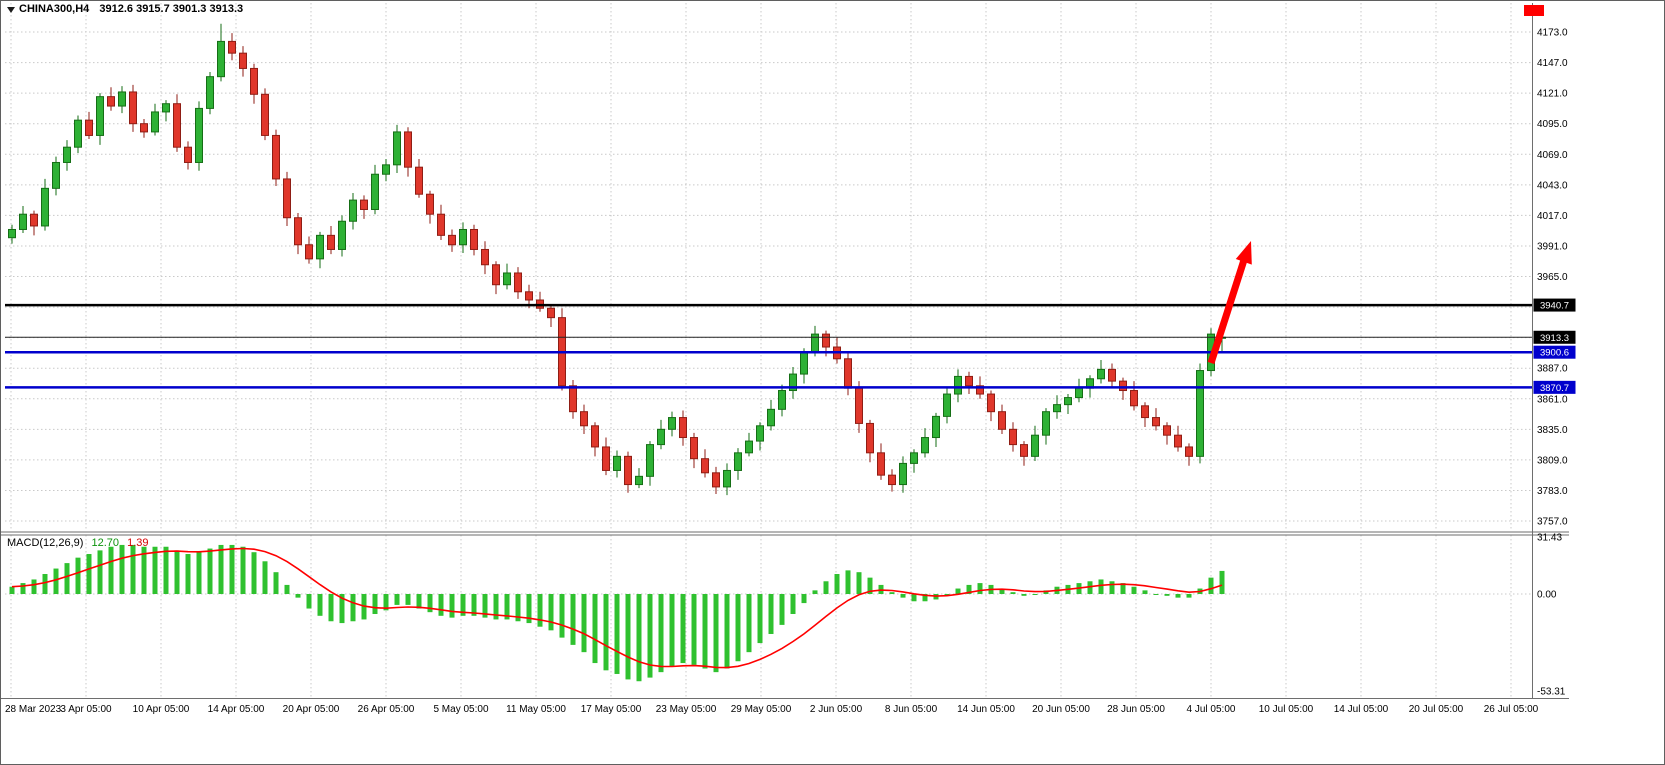 The width and height of the screenshot is (1665, 765). Describe the element at coordinates (761, 709) in the screenshot. I see `time-tick-label: 29 May 05:00` at that location.